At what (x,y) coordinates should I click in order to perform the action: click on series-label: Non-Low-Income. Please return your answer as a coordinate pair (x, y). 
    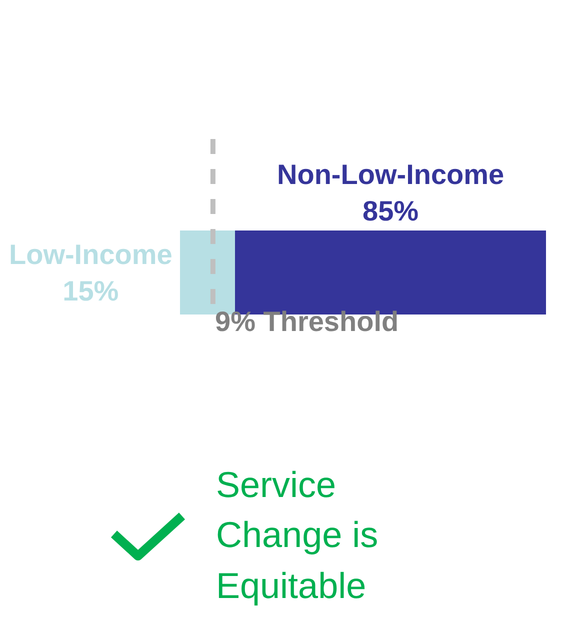
    Looking at the image, I should click on (390, 174).